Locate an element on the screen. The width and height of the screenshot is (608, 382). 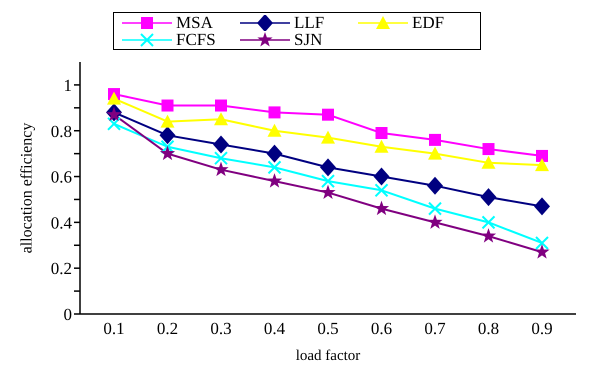
legend-label: EDF is located at coordinates (428, 22).